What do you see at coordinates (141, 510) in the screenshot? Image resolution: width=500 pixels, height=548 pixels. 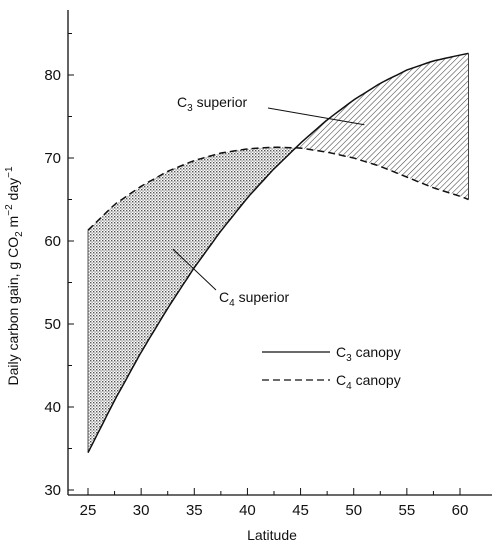 I see `x-tick-label-30: 30` at bounding box center [141, 510].